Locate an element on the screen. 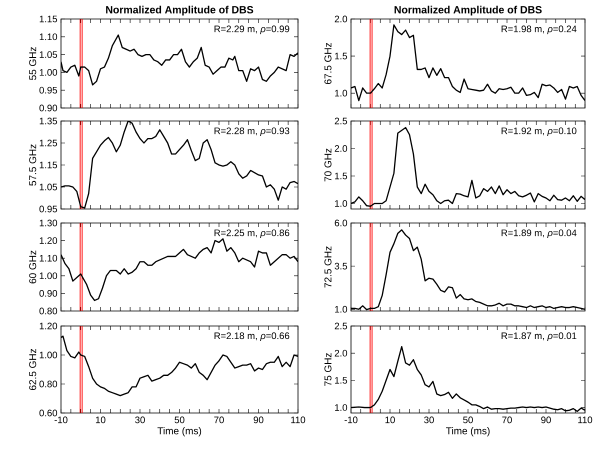  y-axis-title: 75 GHz is located at coordinates (328, 369).